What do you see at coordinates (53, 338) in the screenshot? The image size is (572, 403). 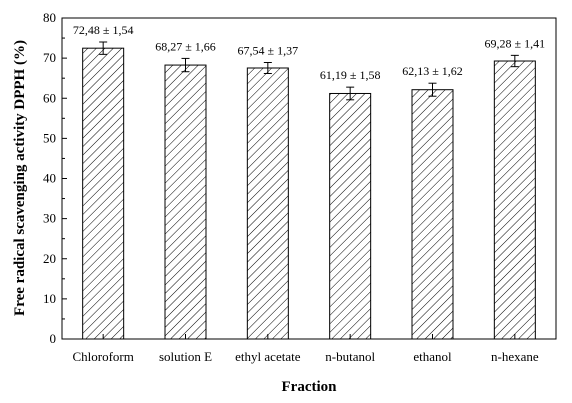 I see `y-tick-label: 0` at bounding box center [53, 338].